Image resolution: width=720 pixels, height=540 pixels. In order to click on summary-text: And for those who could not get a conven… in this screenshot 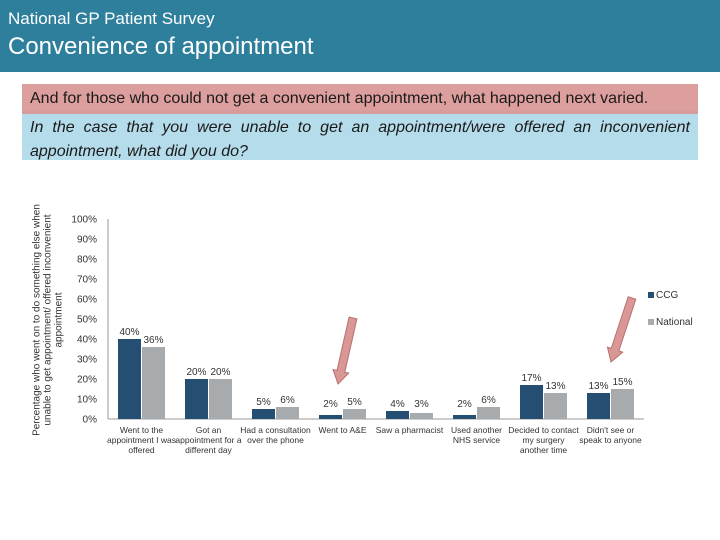, I will do `click(339, 98)`.